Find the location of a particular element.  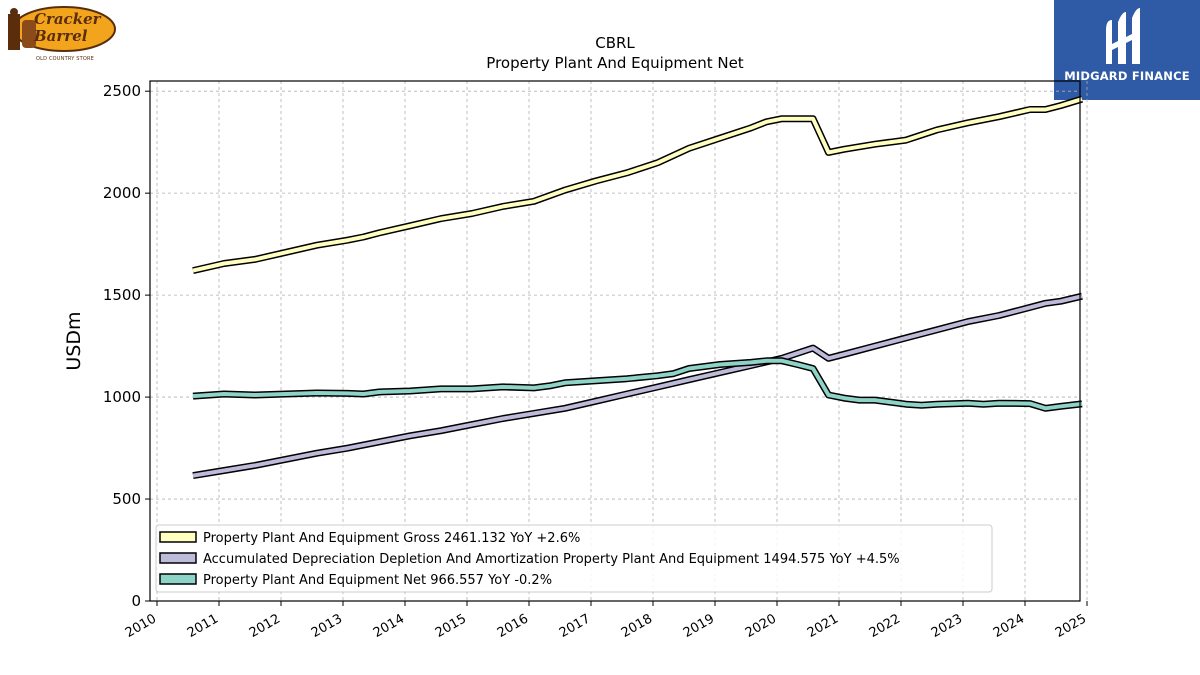

x-tick-label: 2016 is located at coordinates (513, 626).